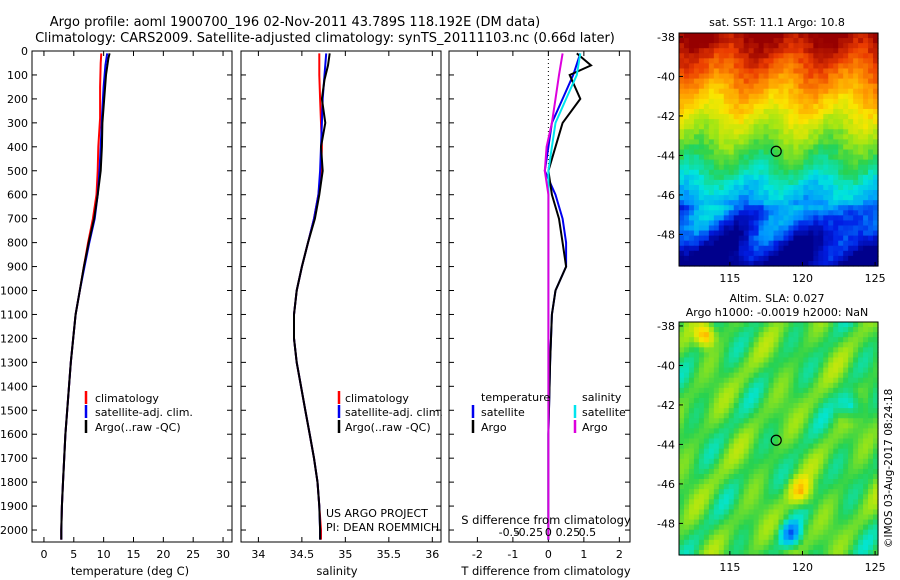 The width and height of the screenshot is (900, 580). I want to click on legend-title-temperature: temperature, so click(515, 397).